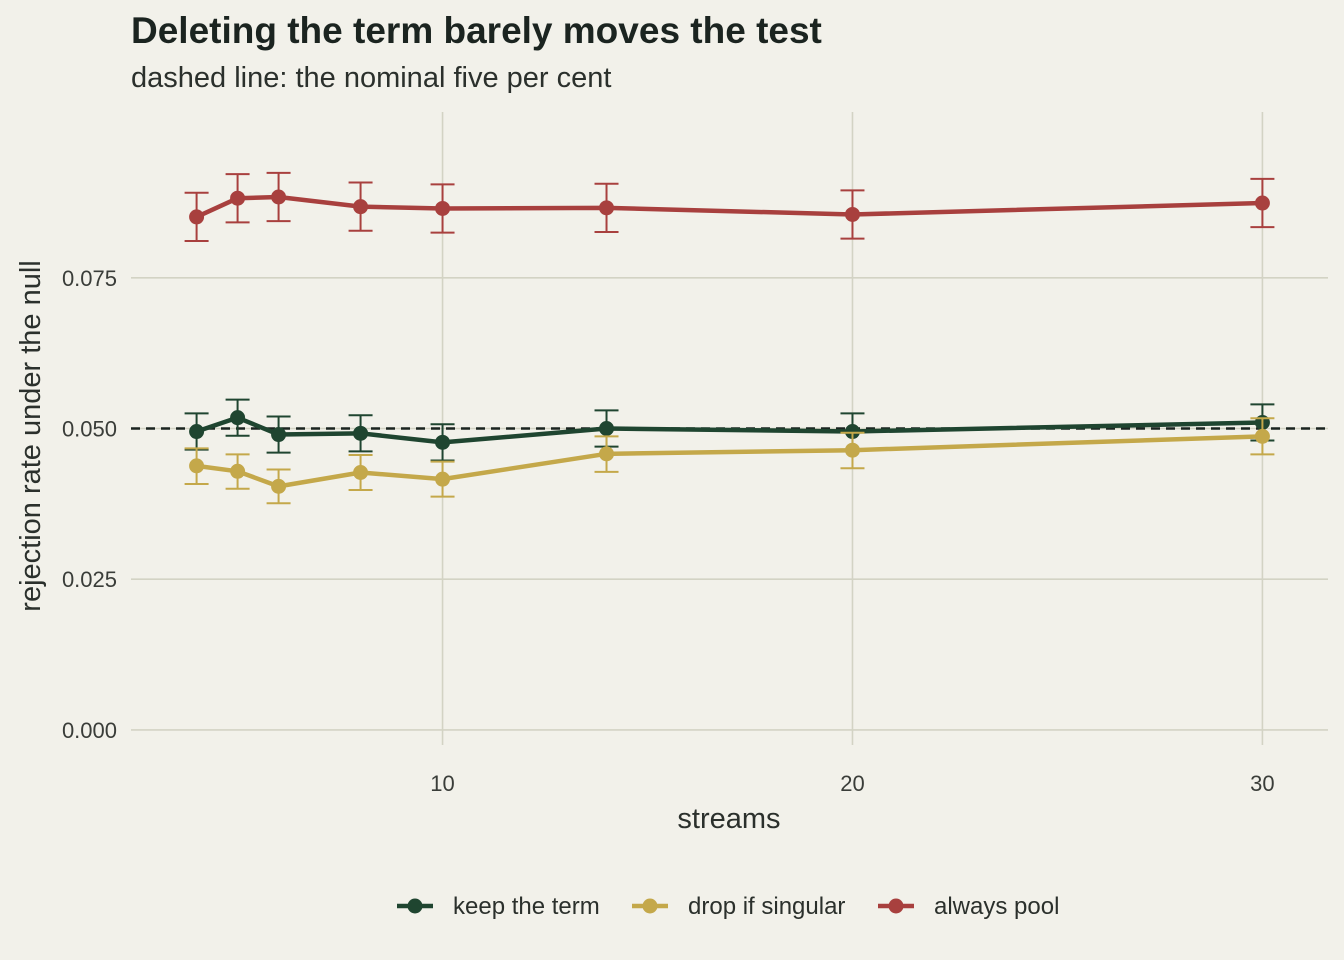 The image size is (1344, 960). Describe the element at coordinates (476, 30) in the screenshot. I see `chart-title: Deleting the term barely moves the test` at that location.